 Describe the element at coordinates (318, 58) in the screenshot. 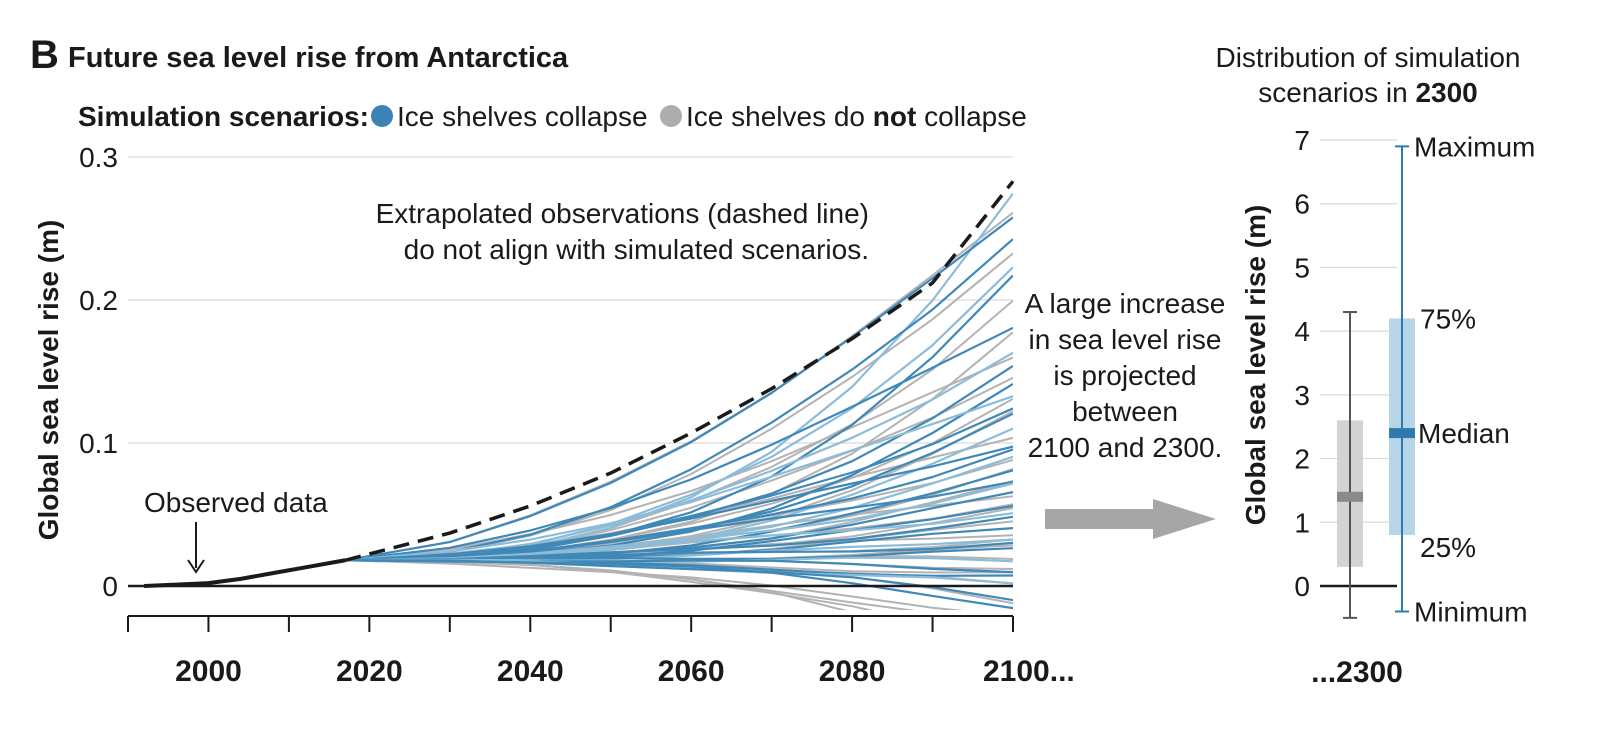

I see `chart-title: Future sea level rise from Antarctica` at that location.